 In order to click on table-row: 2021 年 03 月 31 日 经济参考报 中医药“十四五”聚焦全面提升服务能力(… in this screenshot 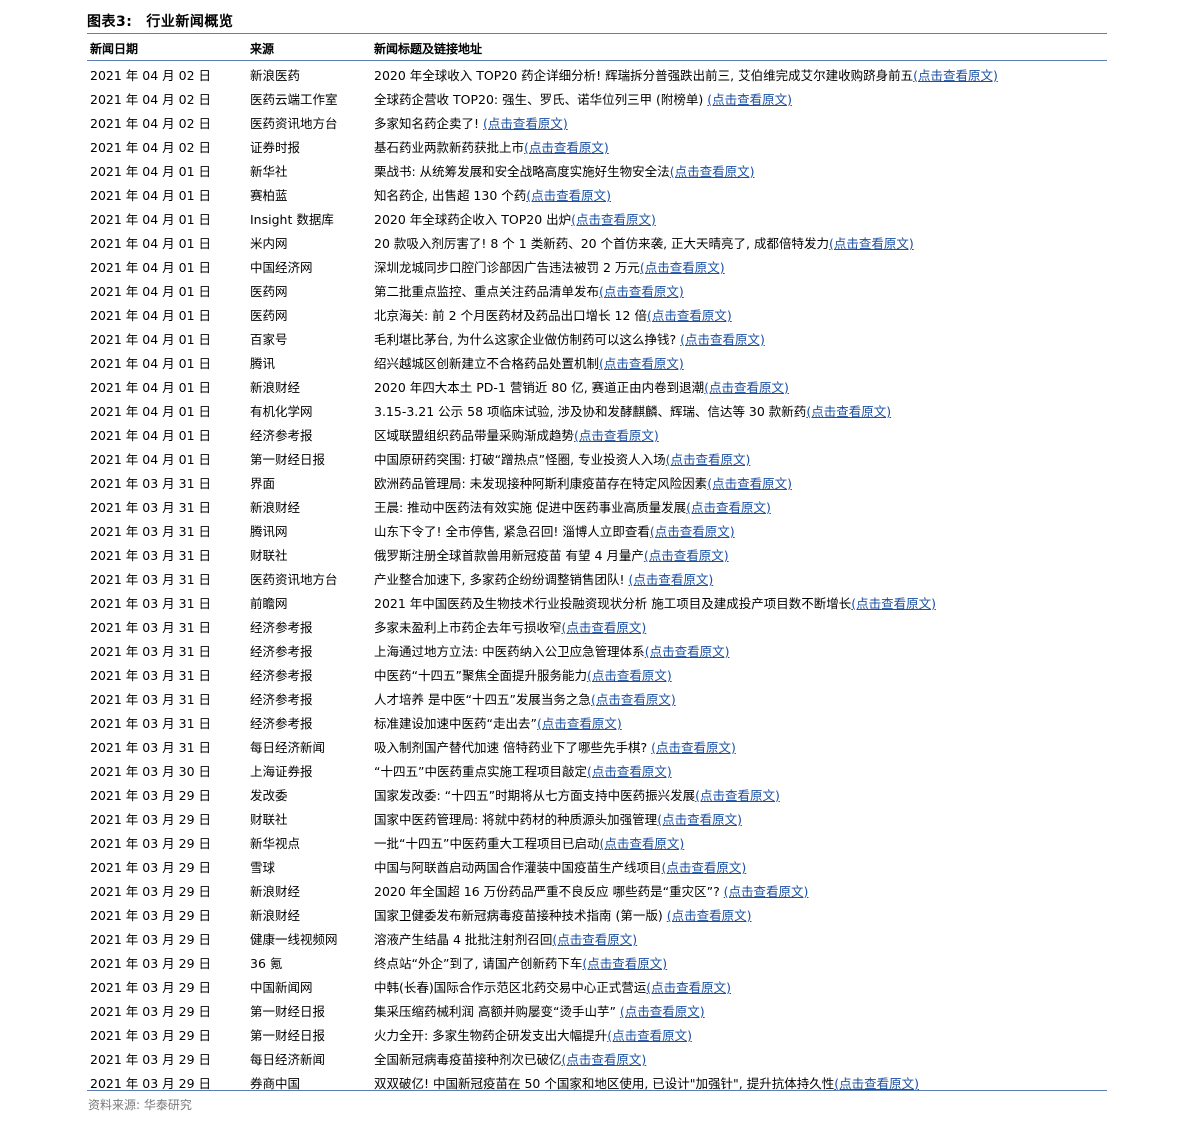, I will do `click(595, 672)`.